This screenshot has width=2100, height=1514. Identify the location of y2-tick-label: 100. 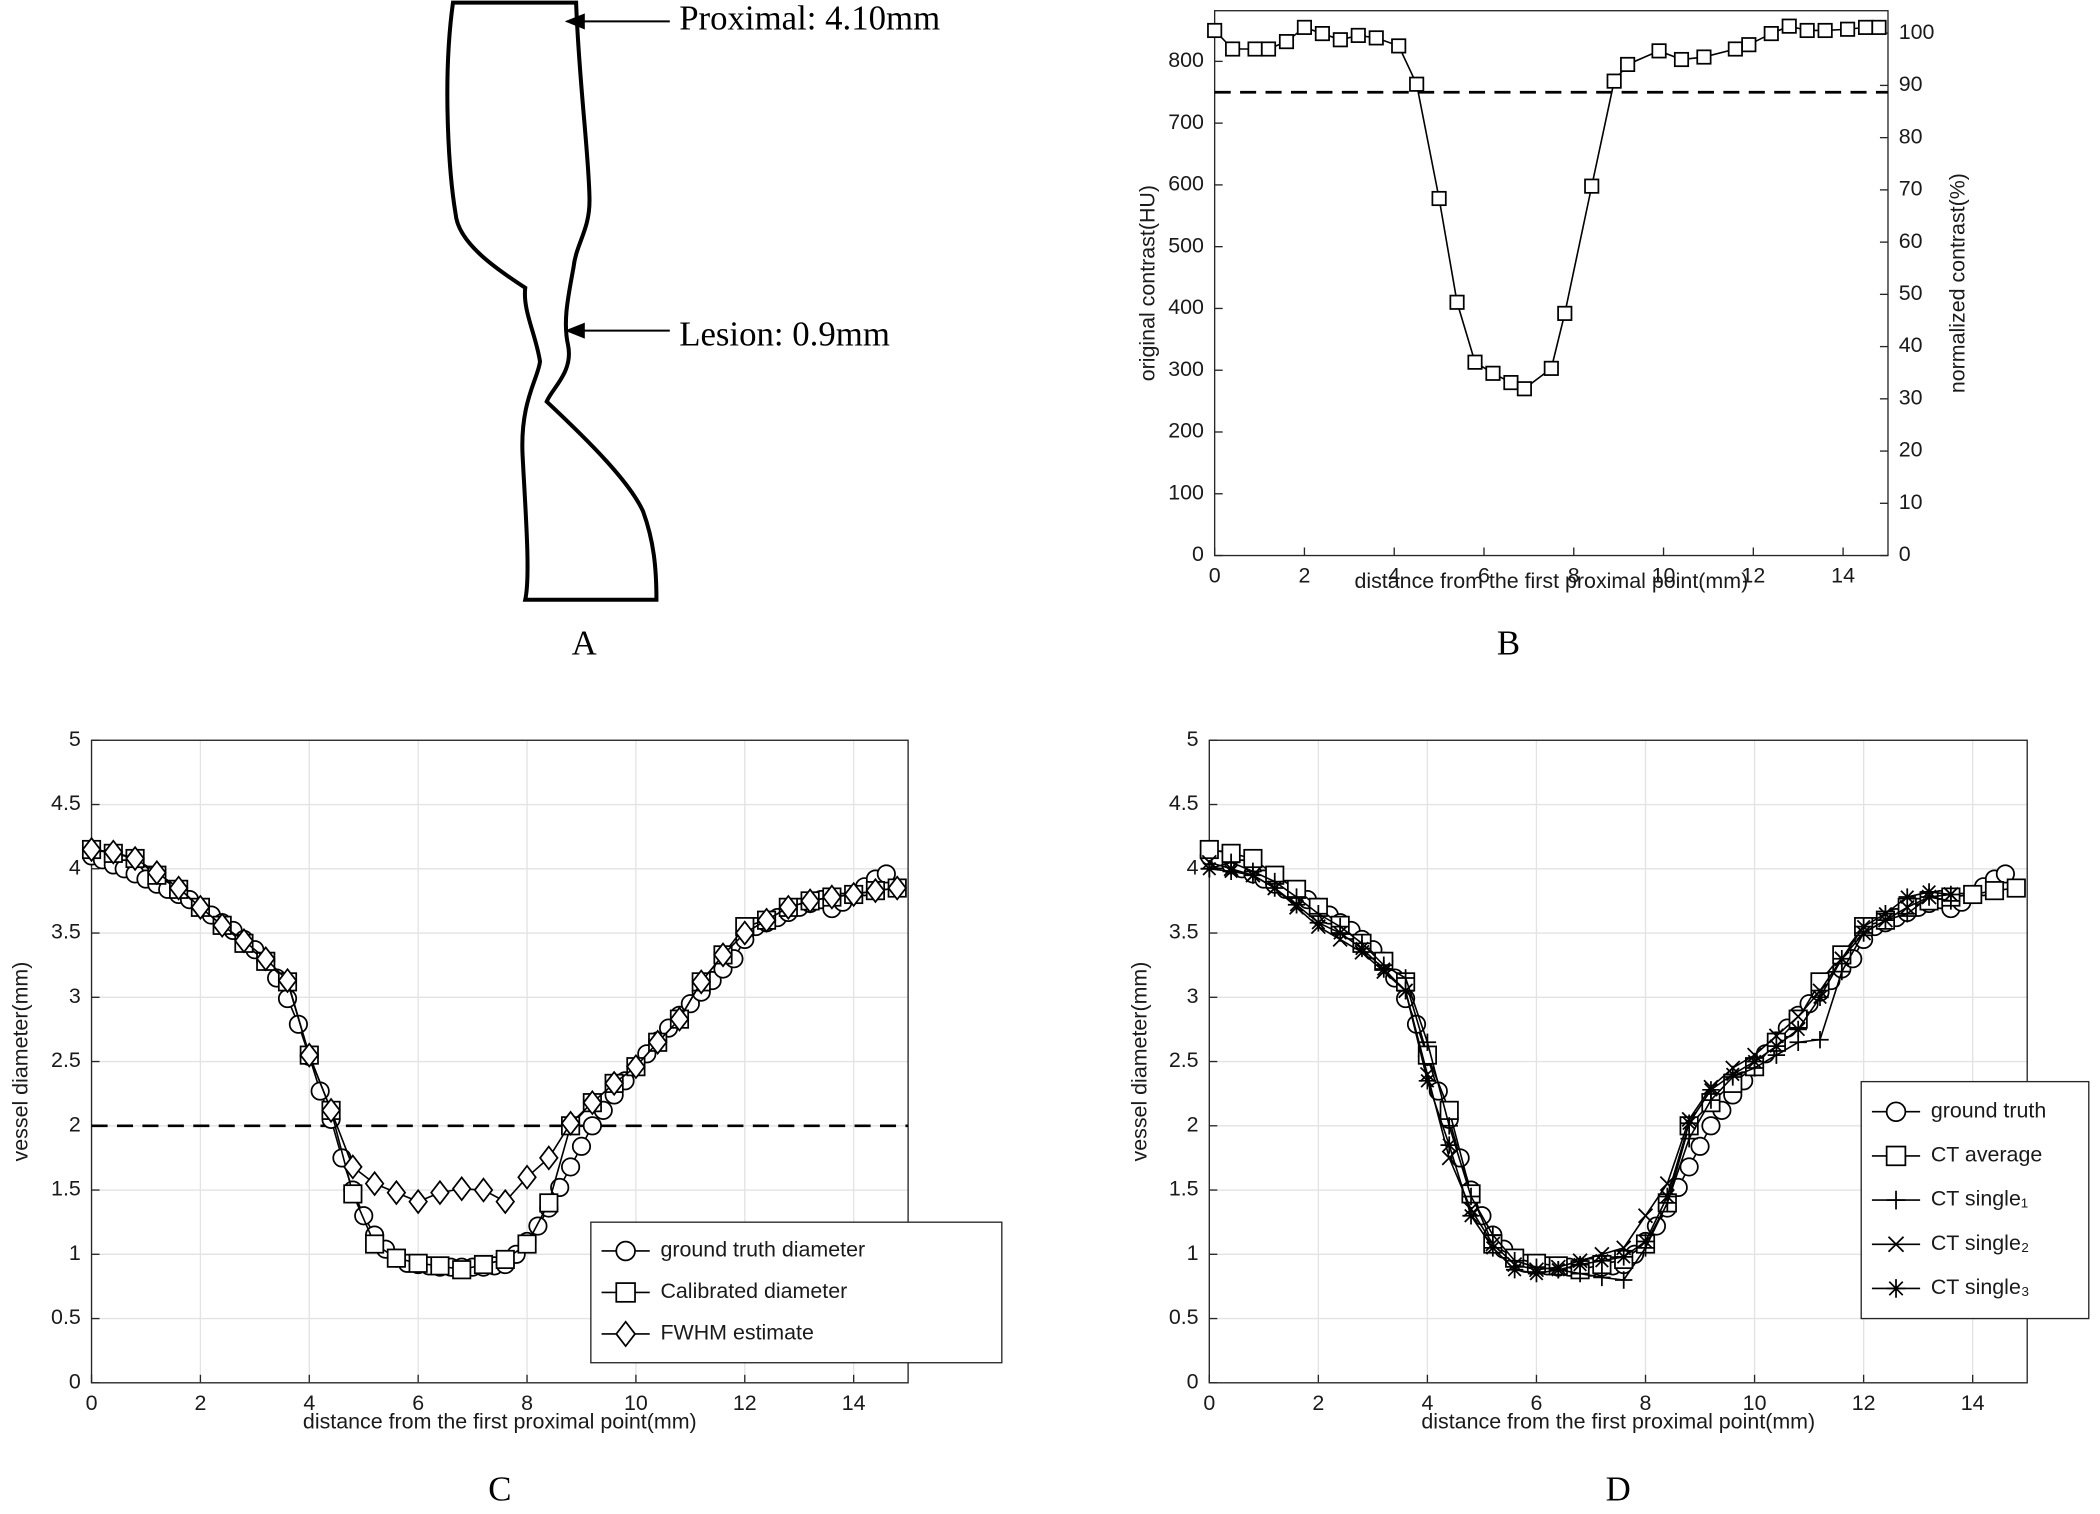
(1917, 32).